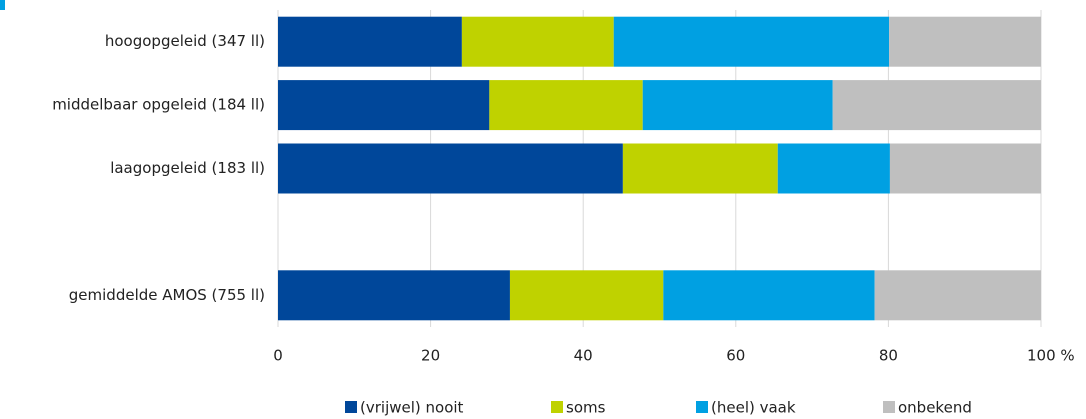 Image resolution: width=1086 pixels, height=419 pixels. What do you see at coordinates (935, 408) in the screenshot?
I see `legend-label: onbekend` at bounding box center [935, 408].